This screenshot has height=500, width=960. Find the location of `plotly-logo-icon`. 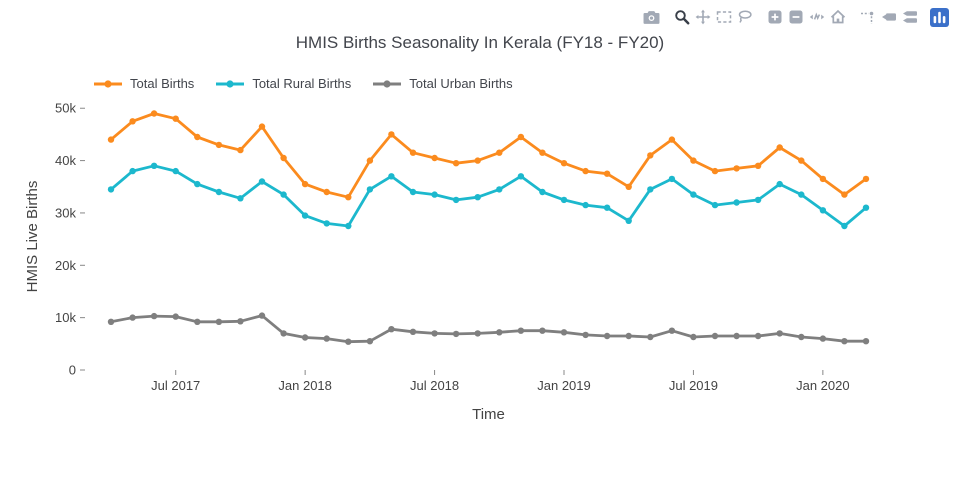

plotly-logo-icon is located at coordinates (939, 17).